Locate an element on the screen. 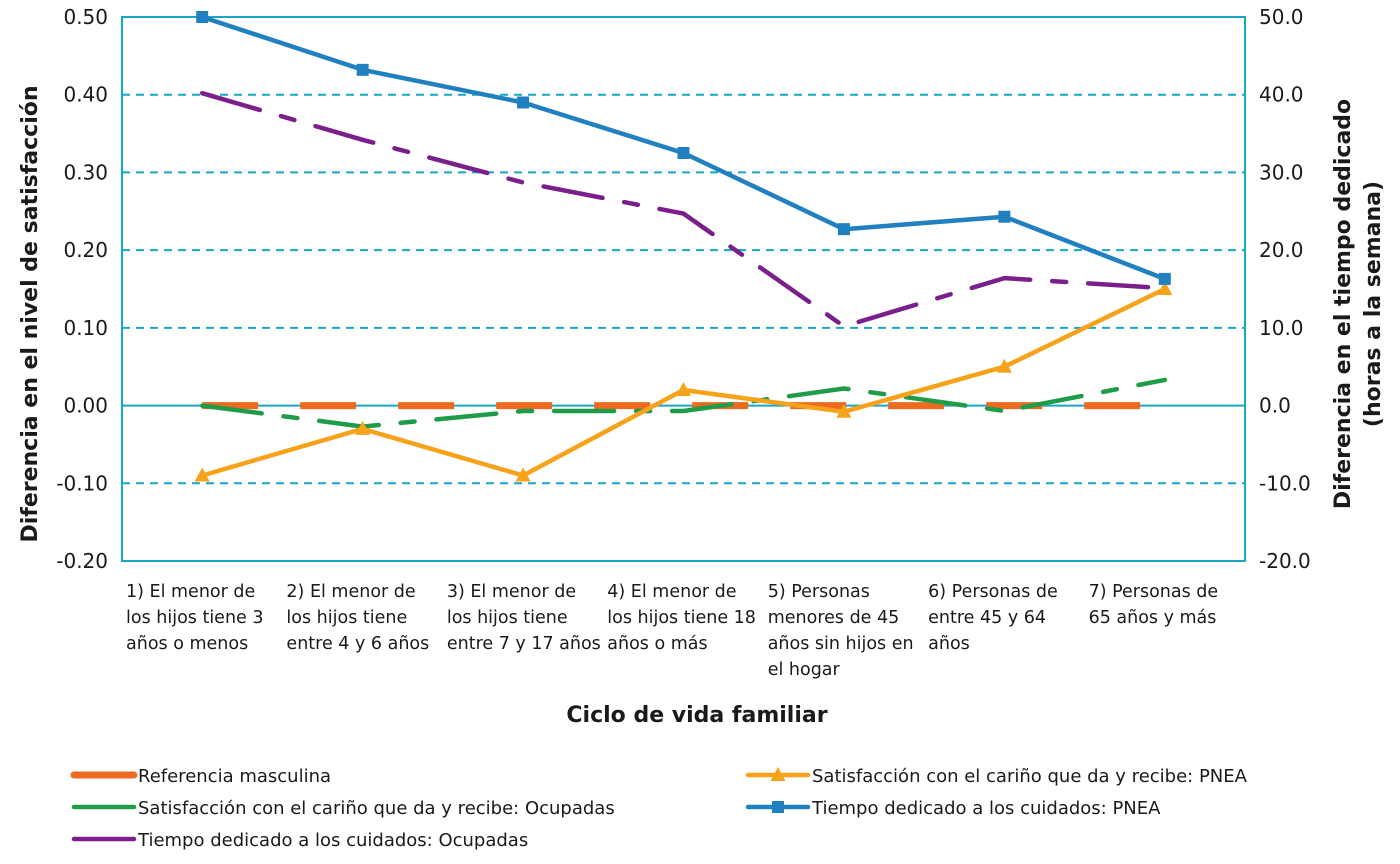 The image size is (1400, 864). legend-label: Tiempo dedicado a los cuidados: Ocupadas is located at coordinates (332, 840).